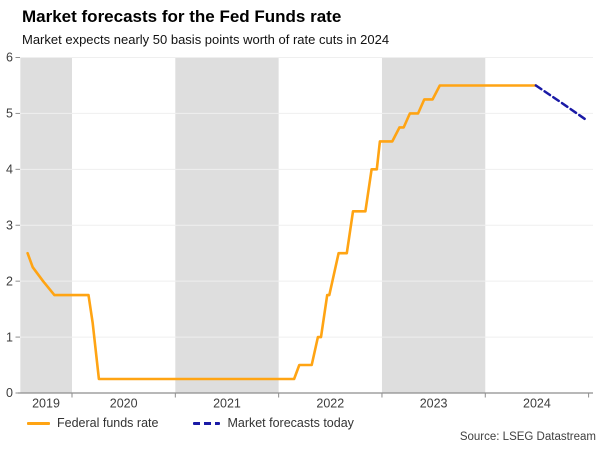 Image resolution: width=600 pixels, height=450 pixels. I want to click on x-axis-label: 2020, so click(124, 404).